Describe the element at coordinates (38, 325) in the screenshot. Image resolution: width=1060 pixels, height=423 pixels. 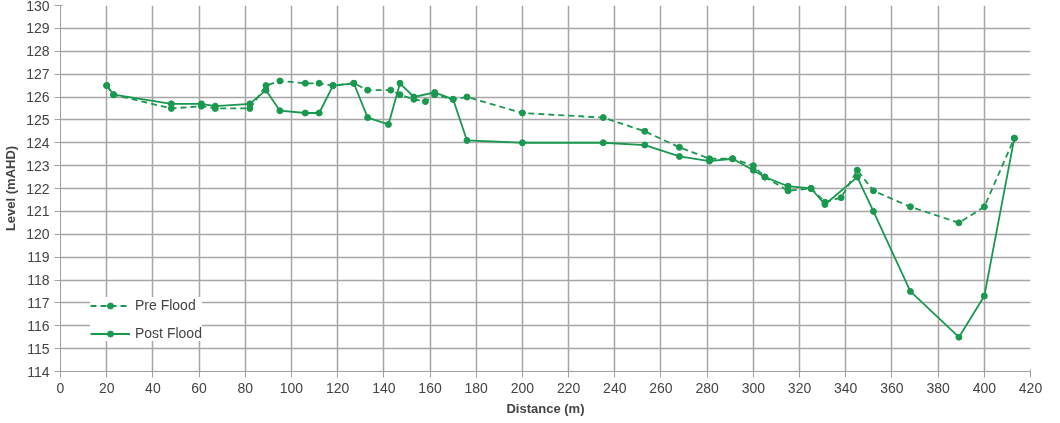
I see `y-tick-label: 116` at that location.